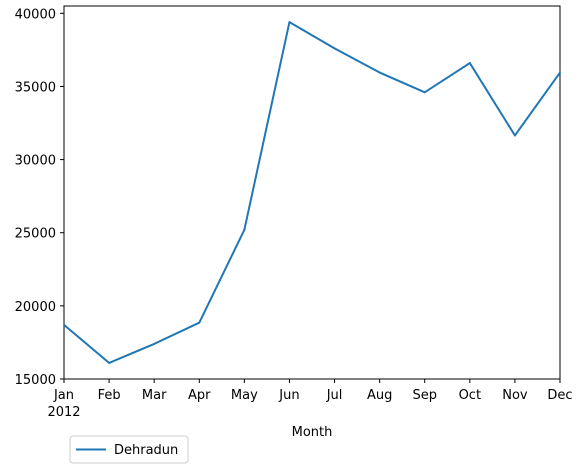 This screenshot has height=473, width=583. Describe the element at coordinates (35, 14) in the screenshot. I see `y-tick-label: 40000` at that location.